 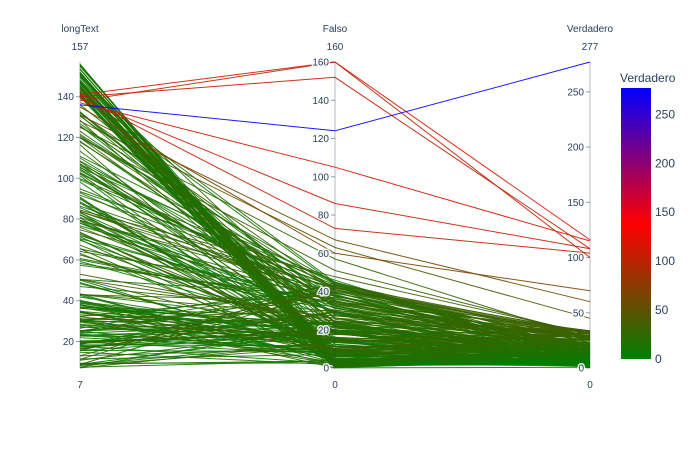 I want to click on colorbar-gradient, so click(x=636, y=223).